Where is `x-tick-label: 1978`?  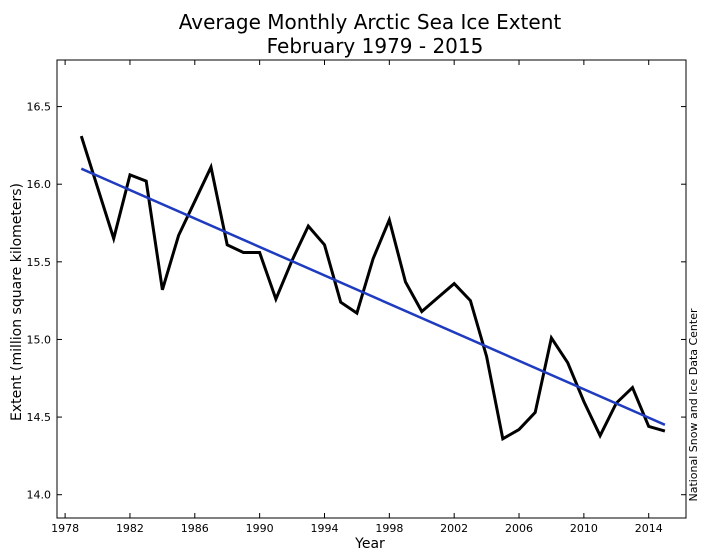 x-tick-label: 1978 is located at coordinates (65, 528).